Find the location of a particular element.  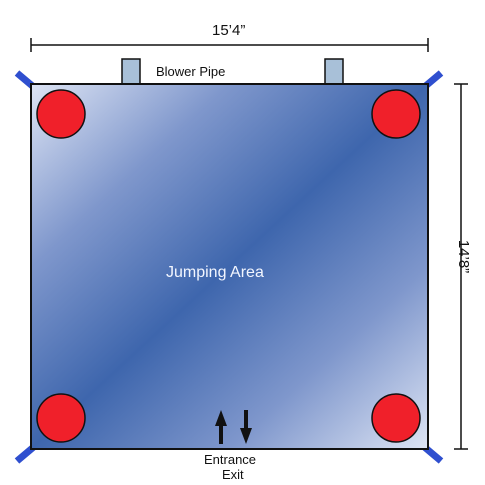

blower-pipe-left is located at coordinates (131, 72).